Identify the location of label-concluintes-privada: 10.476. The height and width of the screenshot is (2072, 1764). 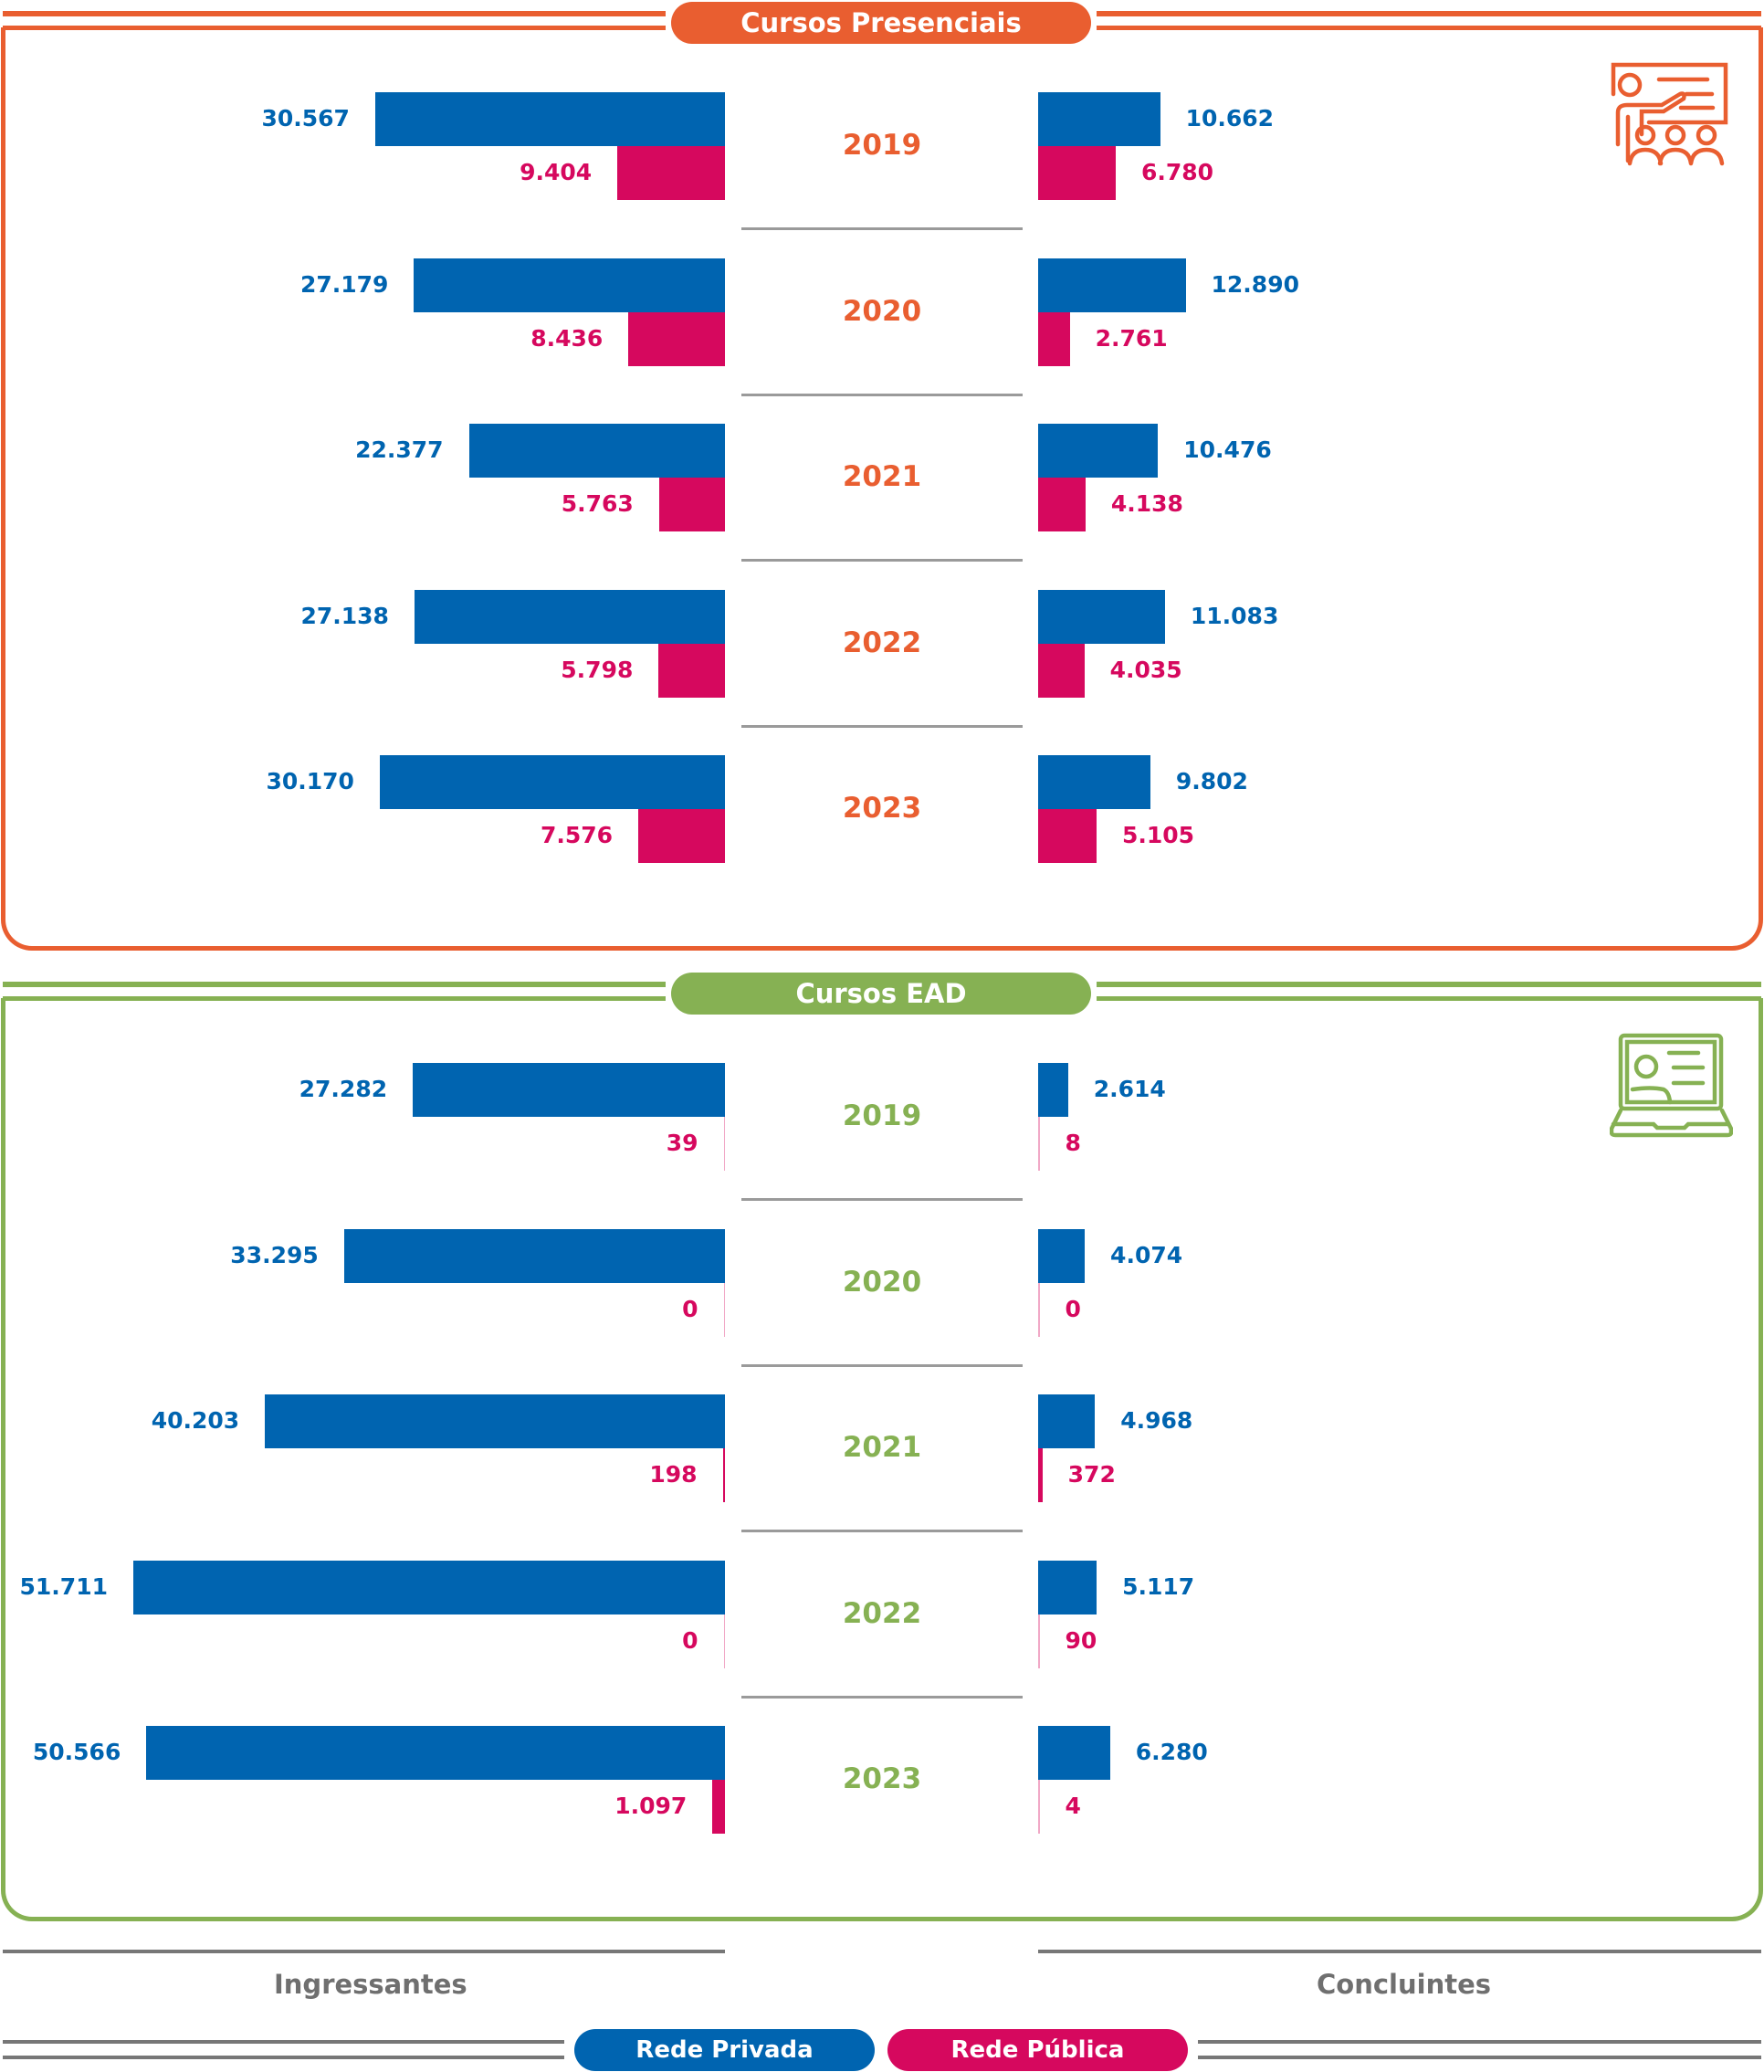
(1227, 450).